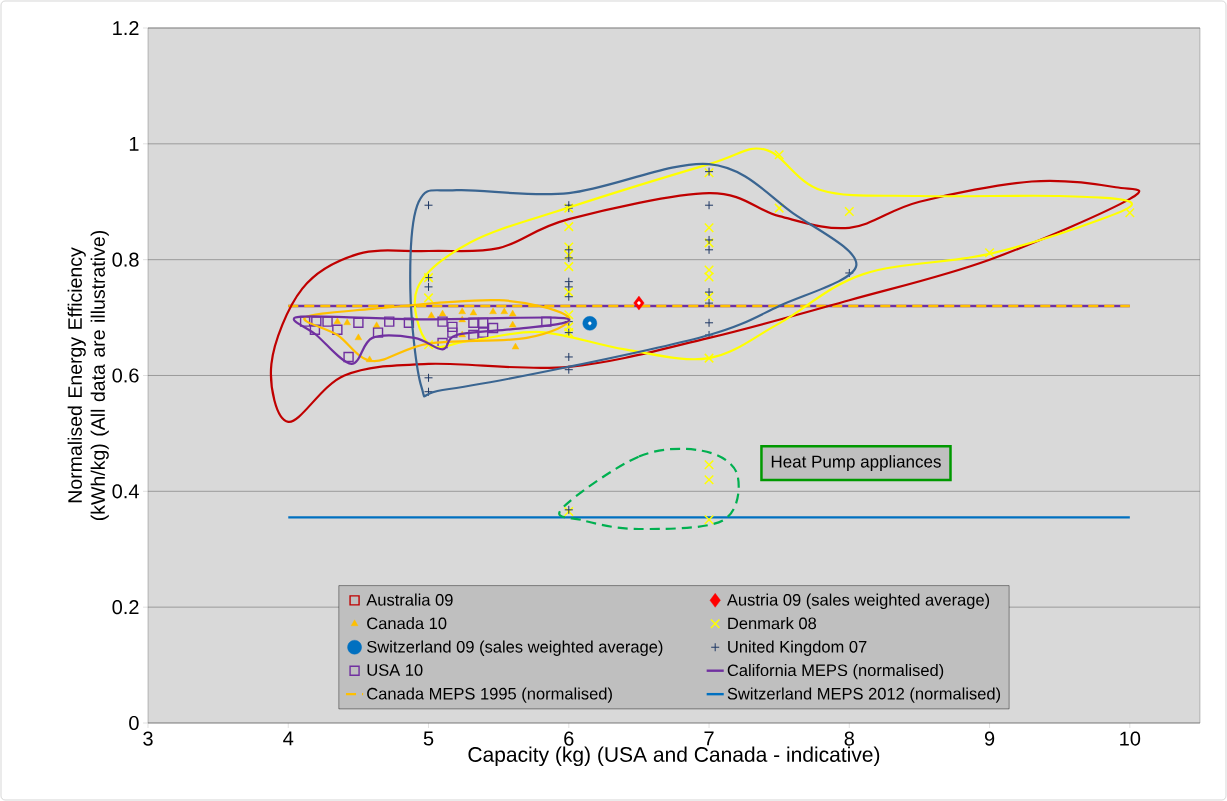 The image size is (1227, 801). What do you see at coordinates (849, 738) in the screenshot?
I see `x-tick-label: 8` at bounding box center [849, 738].